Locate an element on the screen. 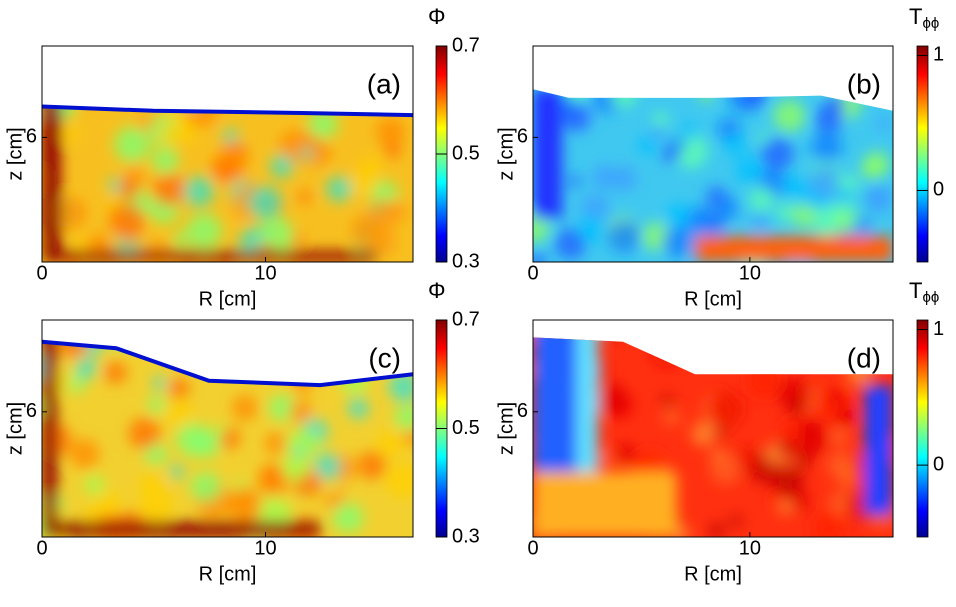 The height and width of the screenshot is (607, 956). y-tick-label: 6 is located at coordinates (31, 411).